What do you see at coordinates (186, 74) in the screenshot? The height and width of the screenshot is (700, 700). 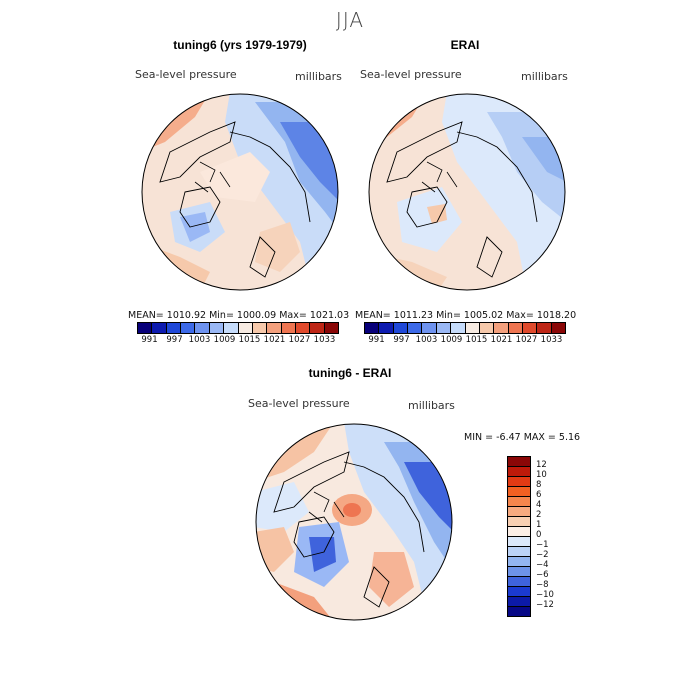 I see `panel1-variable-label: Sea-level pressure` at bounding box center [186, 74].